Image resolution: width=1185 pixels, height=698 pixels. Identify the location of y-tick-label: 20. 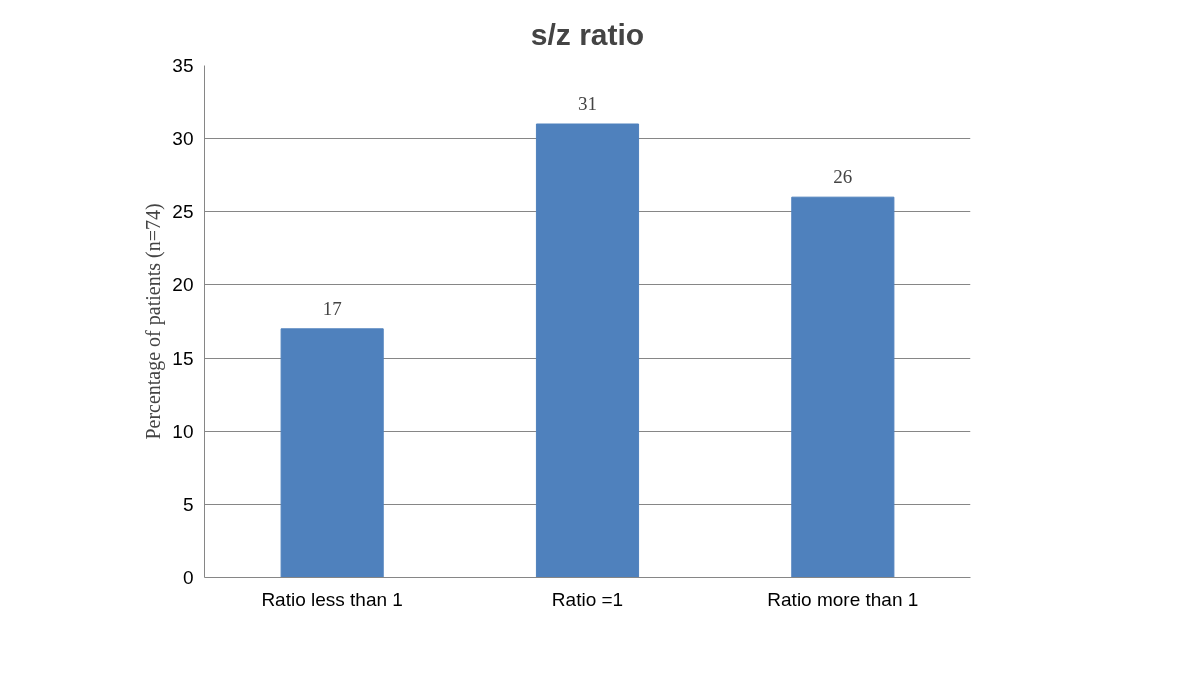
(183, 285).